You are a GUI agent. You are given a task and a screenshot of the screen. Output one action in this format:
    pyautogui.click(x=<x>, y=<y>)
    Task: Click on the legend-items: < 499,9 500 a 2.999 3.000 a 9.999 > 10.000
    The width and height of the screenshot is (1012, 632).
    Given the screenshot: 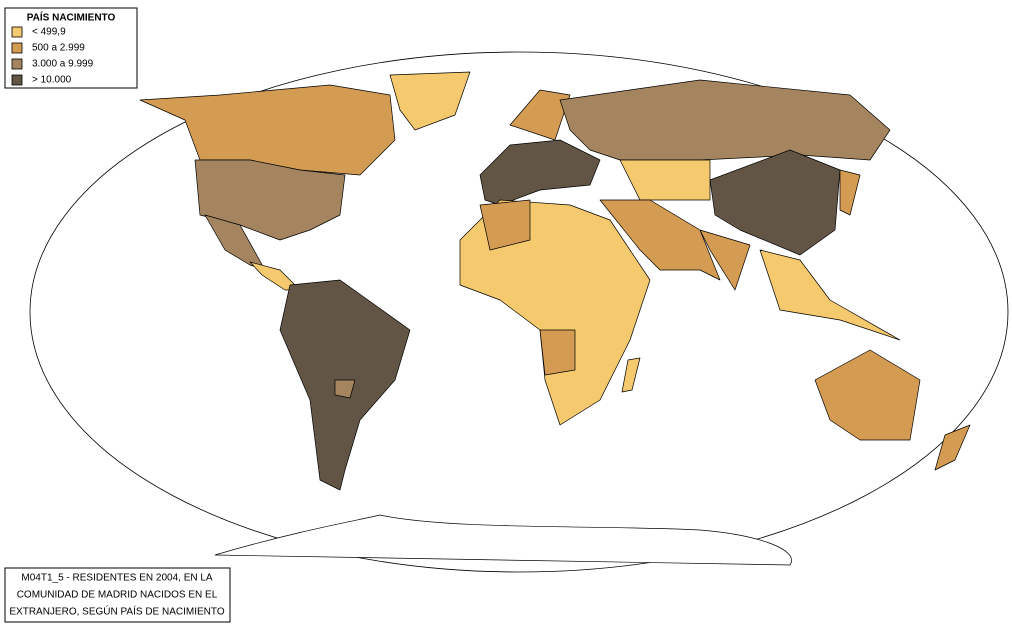 What is the action you would take?
    pyautogui.click(x=52, y=56)
    